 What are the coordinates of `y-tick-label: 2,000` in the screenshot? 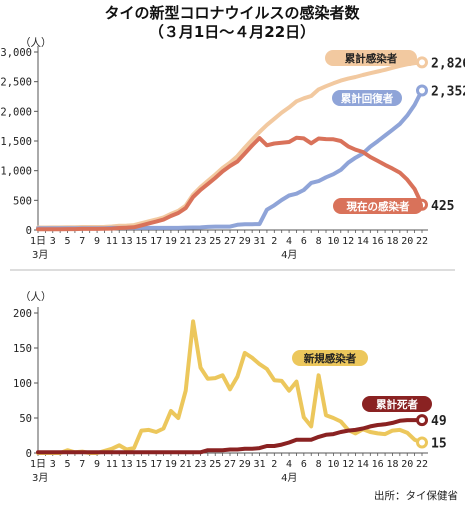 It's located at (16, 112).